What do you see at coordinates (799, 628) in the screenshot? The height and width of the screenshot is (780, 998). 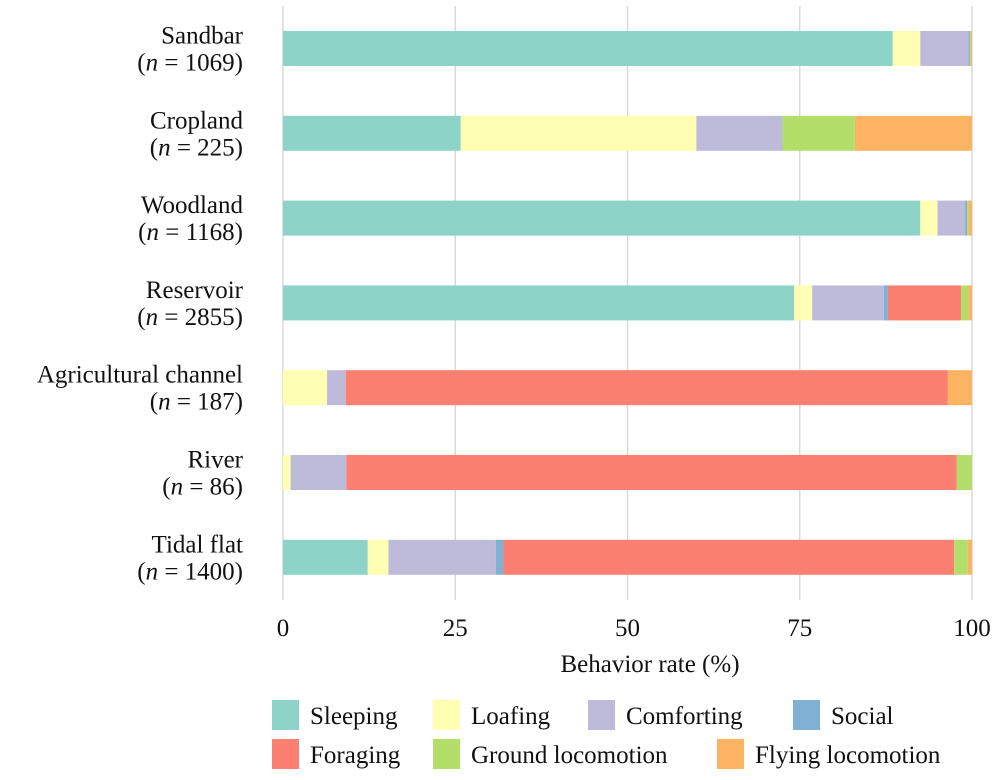 I see `x-tick-label: 75` at bounding box center [799, 628].